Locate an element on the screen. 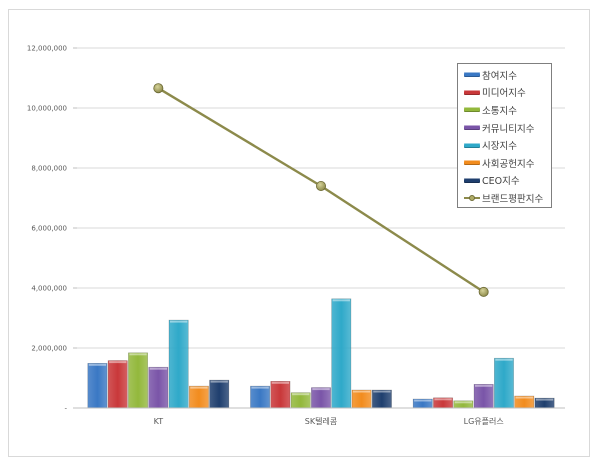  legend-item: 소통지수 is located at coordinates (507, 110).